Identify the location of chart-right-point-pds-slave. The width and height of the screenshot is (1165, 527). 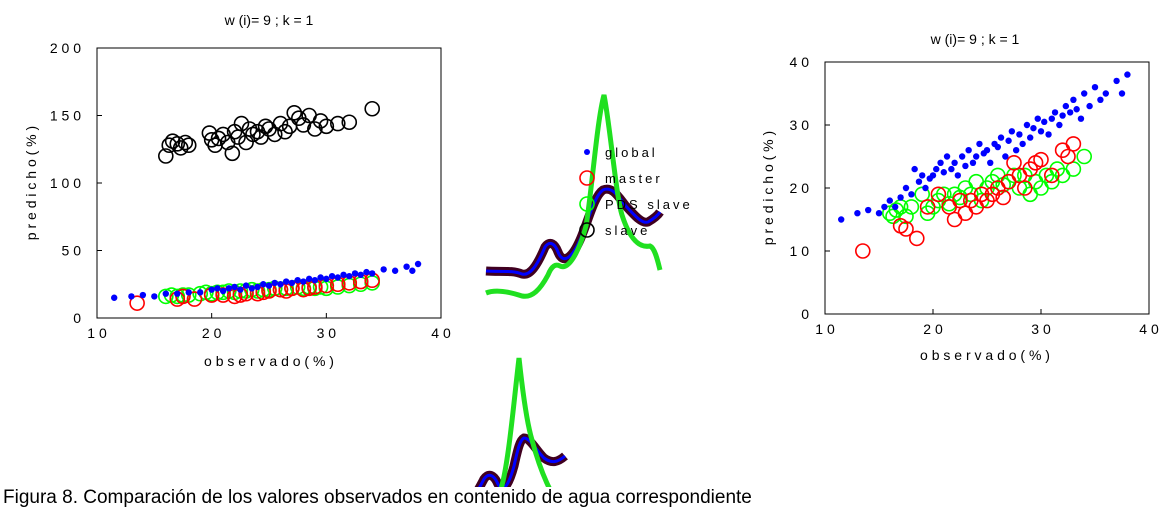
(1084, 156).